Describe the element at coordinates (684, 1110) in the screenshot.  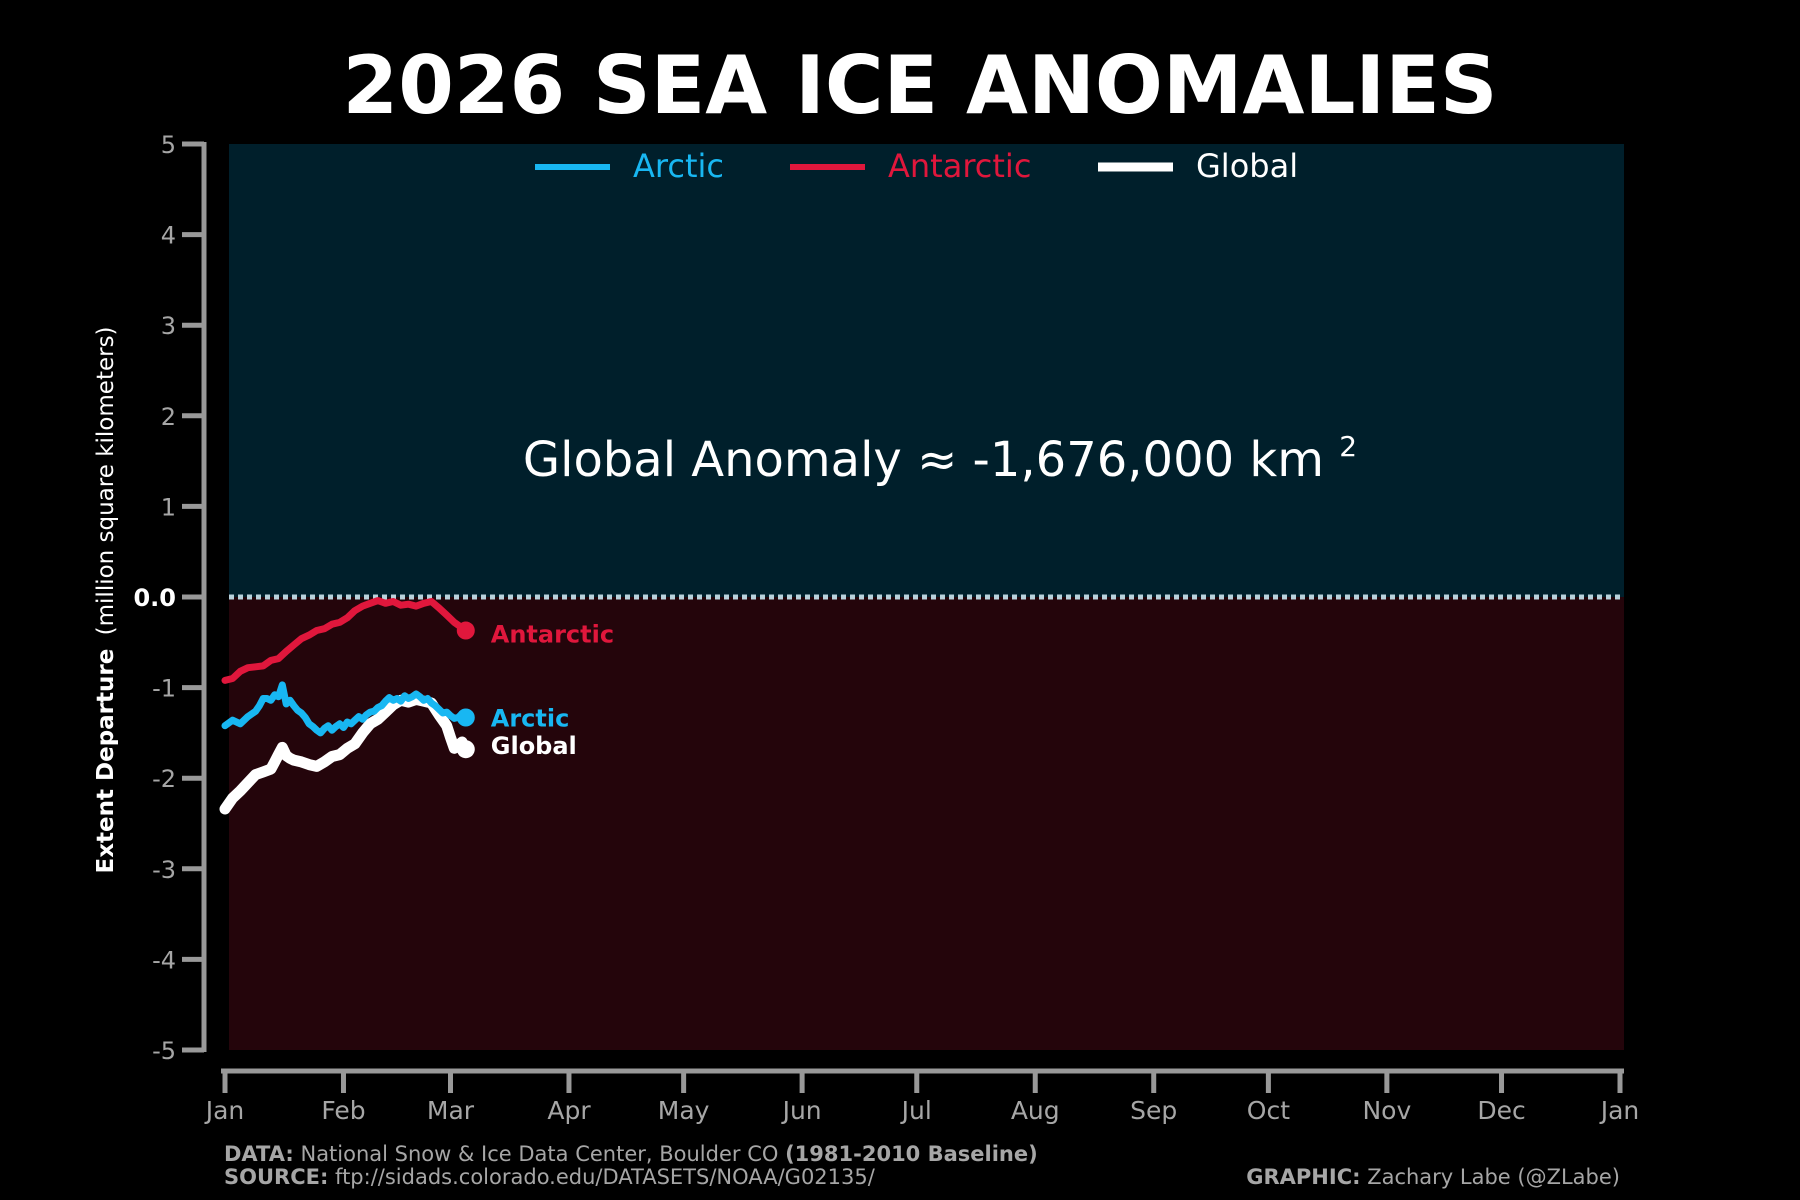
I see `x-tick-label: May` at that location.